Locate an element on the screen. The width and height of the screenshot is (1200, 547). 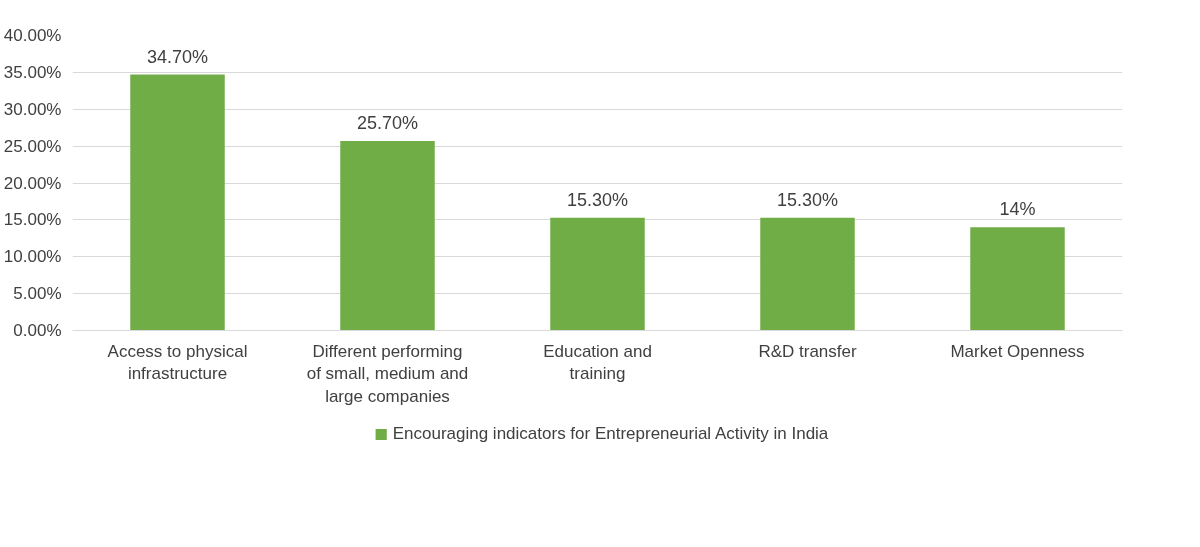
y-tick-label: 20.00% is located at coordinates (32, 183).